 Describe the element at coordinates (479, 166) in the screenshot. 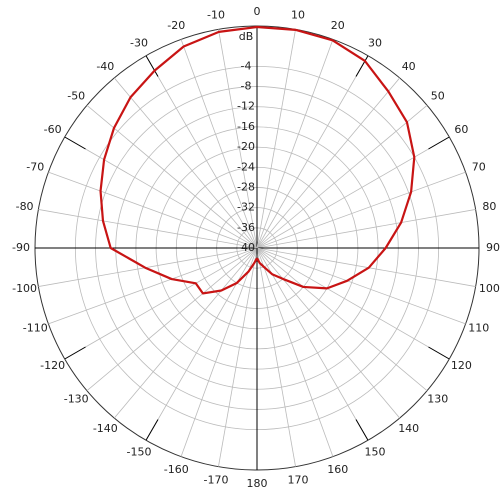

I see `theta-tick-label: 70` at that location.